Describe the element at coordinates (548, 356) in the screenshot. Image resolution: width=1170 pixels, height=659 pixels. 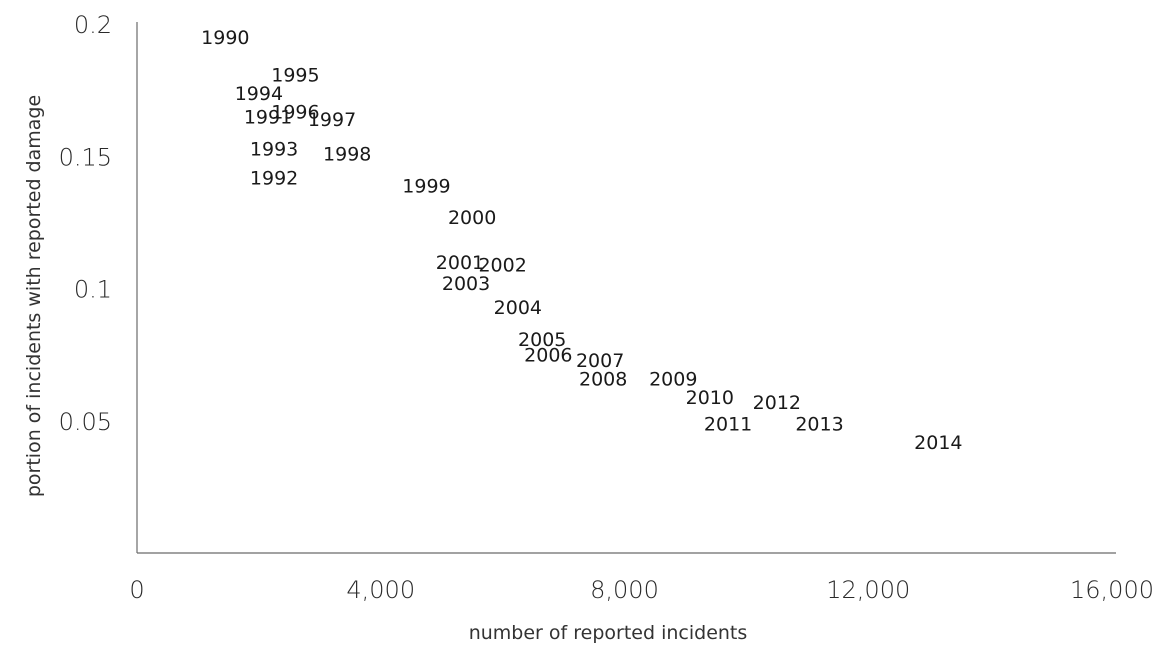
I see `data-point-label-2006: 2006` at that location.